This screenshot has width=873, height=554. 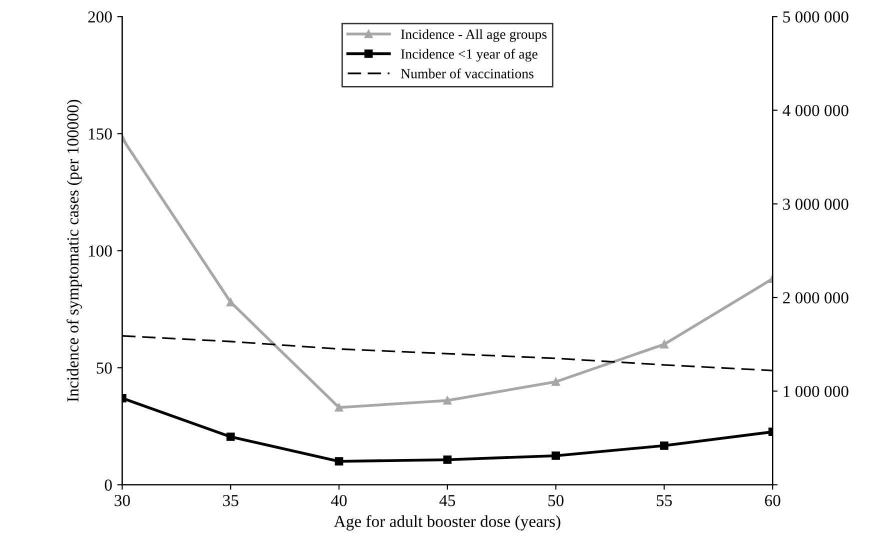 I want to click on legend-label: Number of vaccinations, so click(x=467, y=73).